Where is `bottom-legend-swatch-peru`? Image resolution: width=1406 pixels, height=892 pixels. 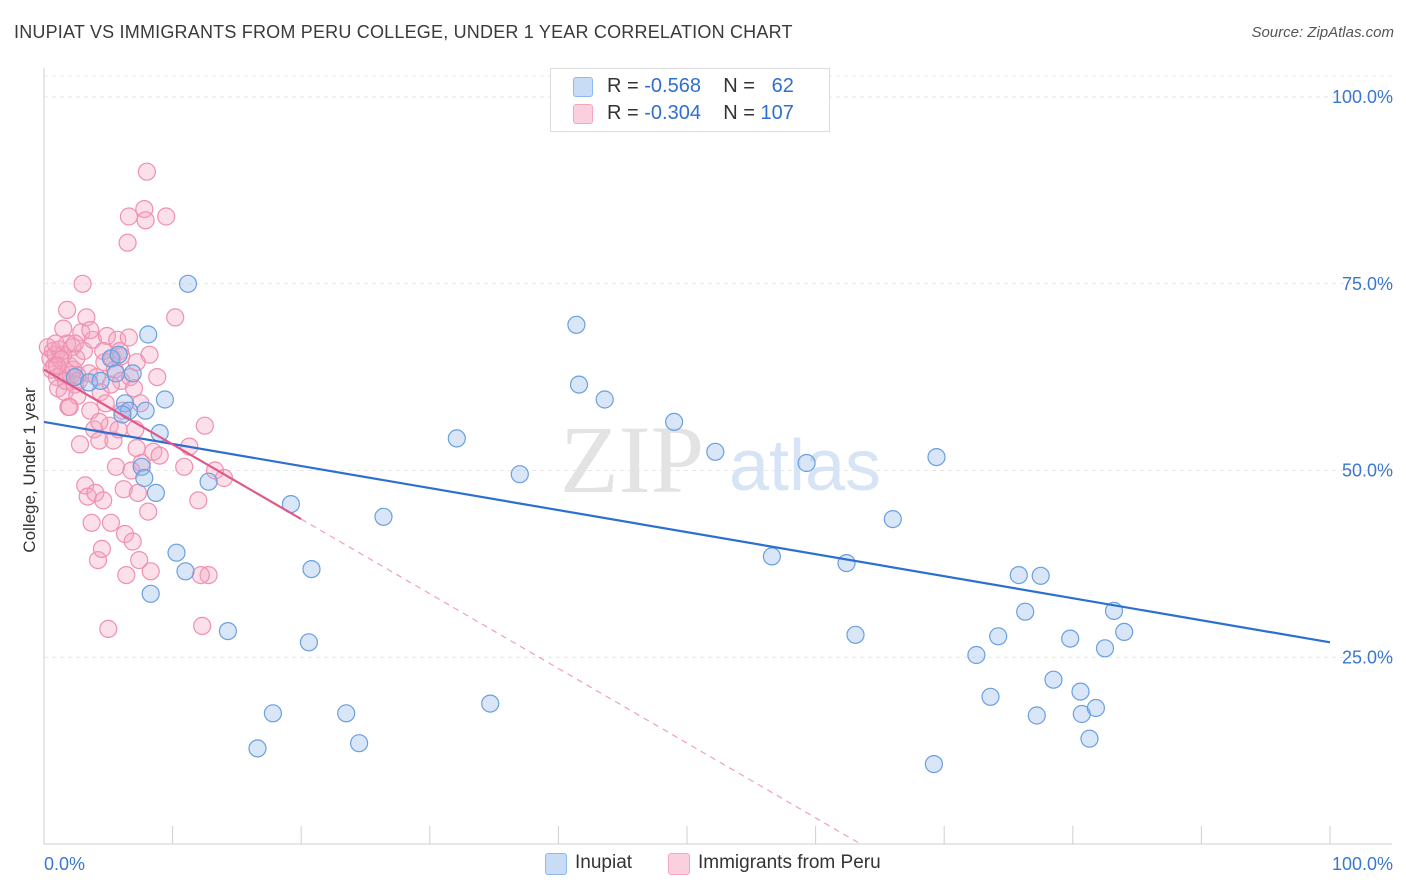 bottom-legend-swatch-peru is located at coordinates (679, 864).